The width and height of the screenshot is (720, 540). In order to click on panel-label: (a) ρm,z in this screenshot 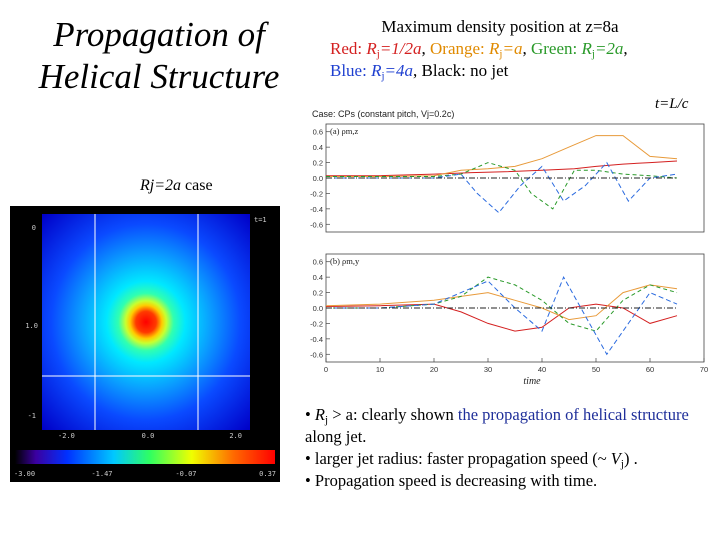, I will do `click(344, 131)`.